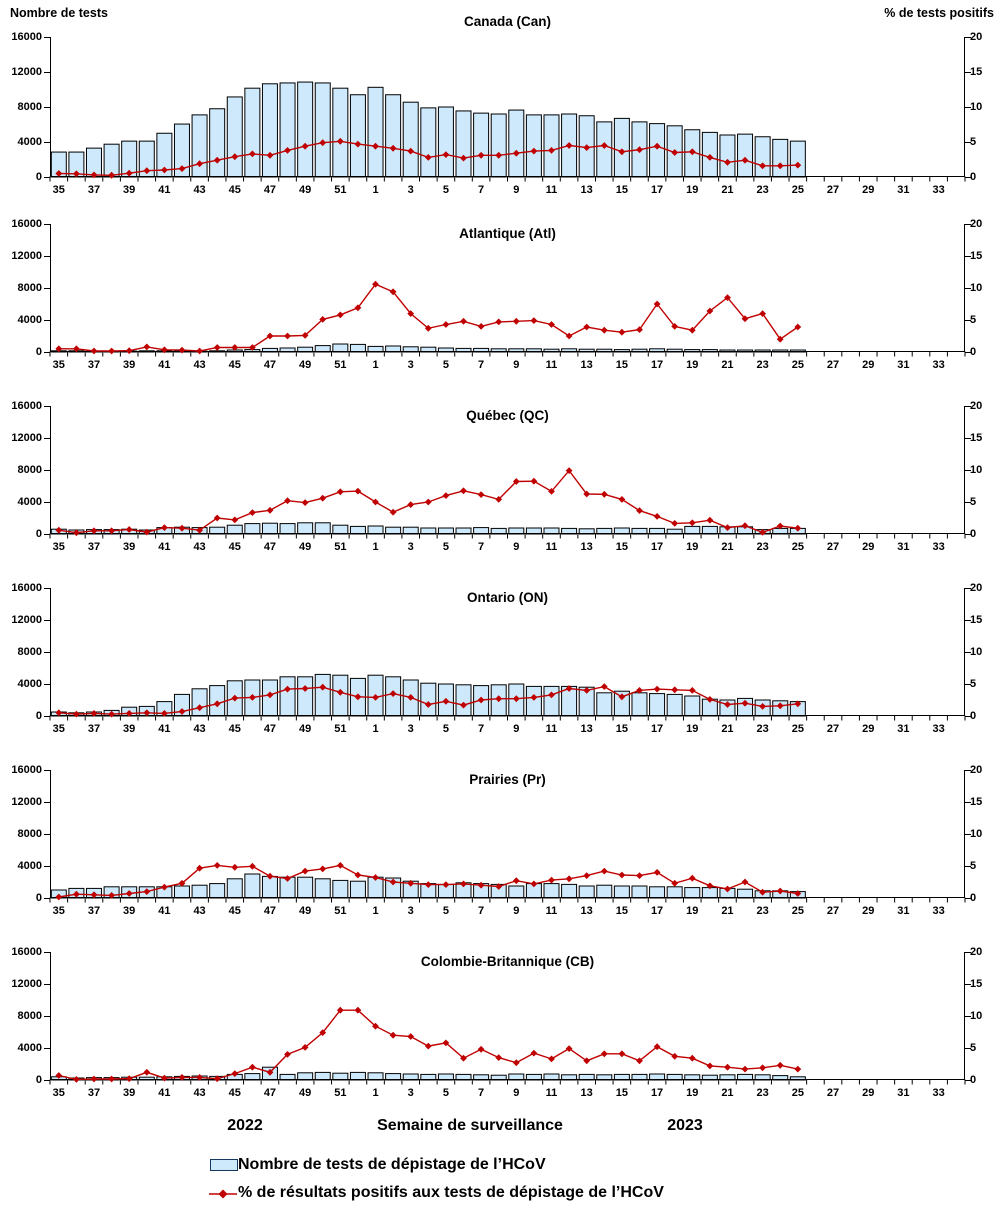  I want to click on plot-qu-bec-qc, so click(507, 472).